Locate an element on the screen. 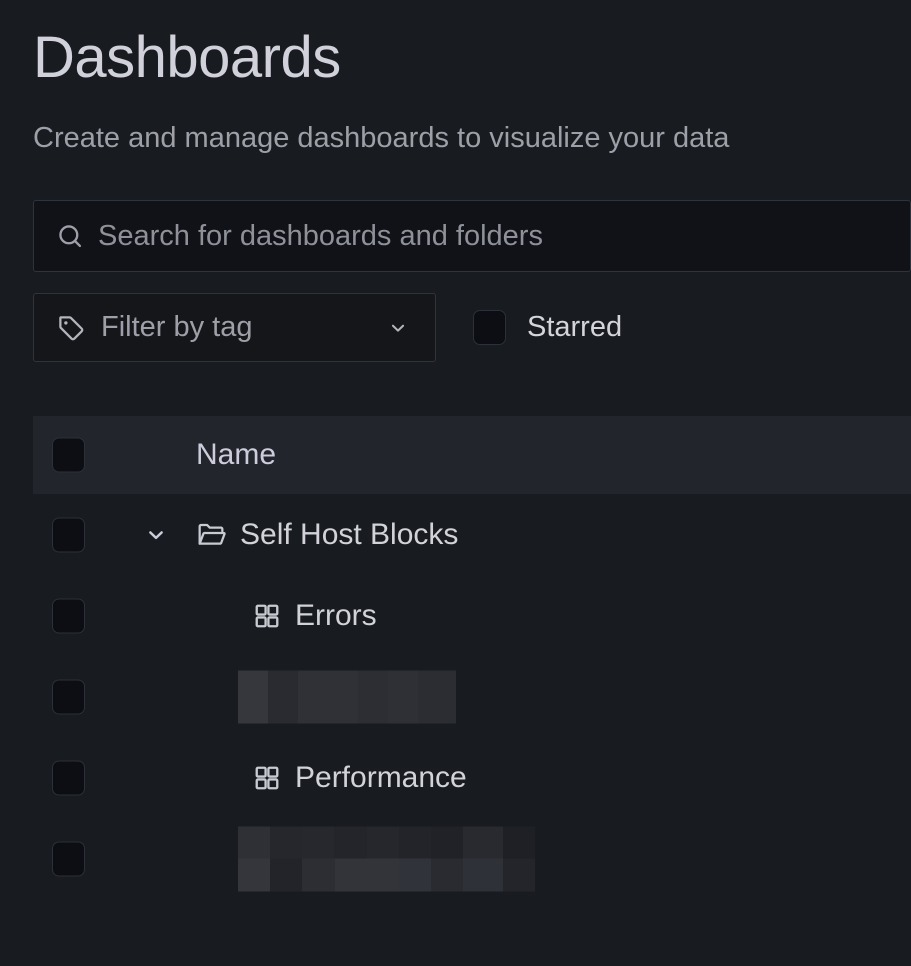 Image resolution: width=911 pixels, height=966 pixels. table-header-row: Name is located at coordinates (472, 455).